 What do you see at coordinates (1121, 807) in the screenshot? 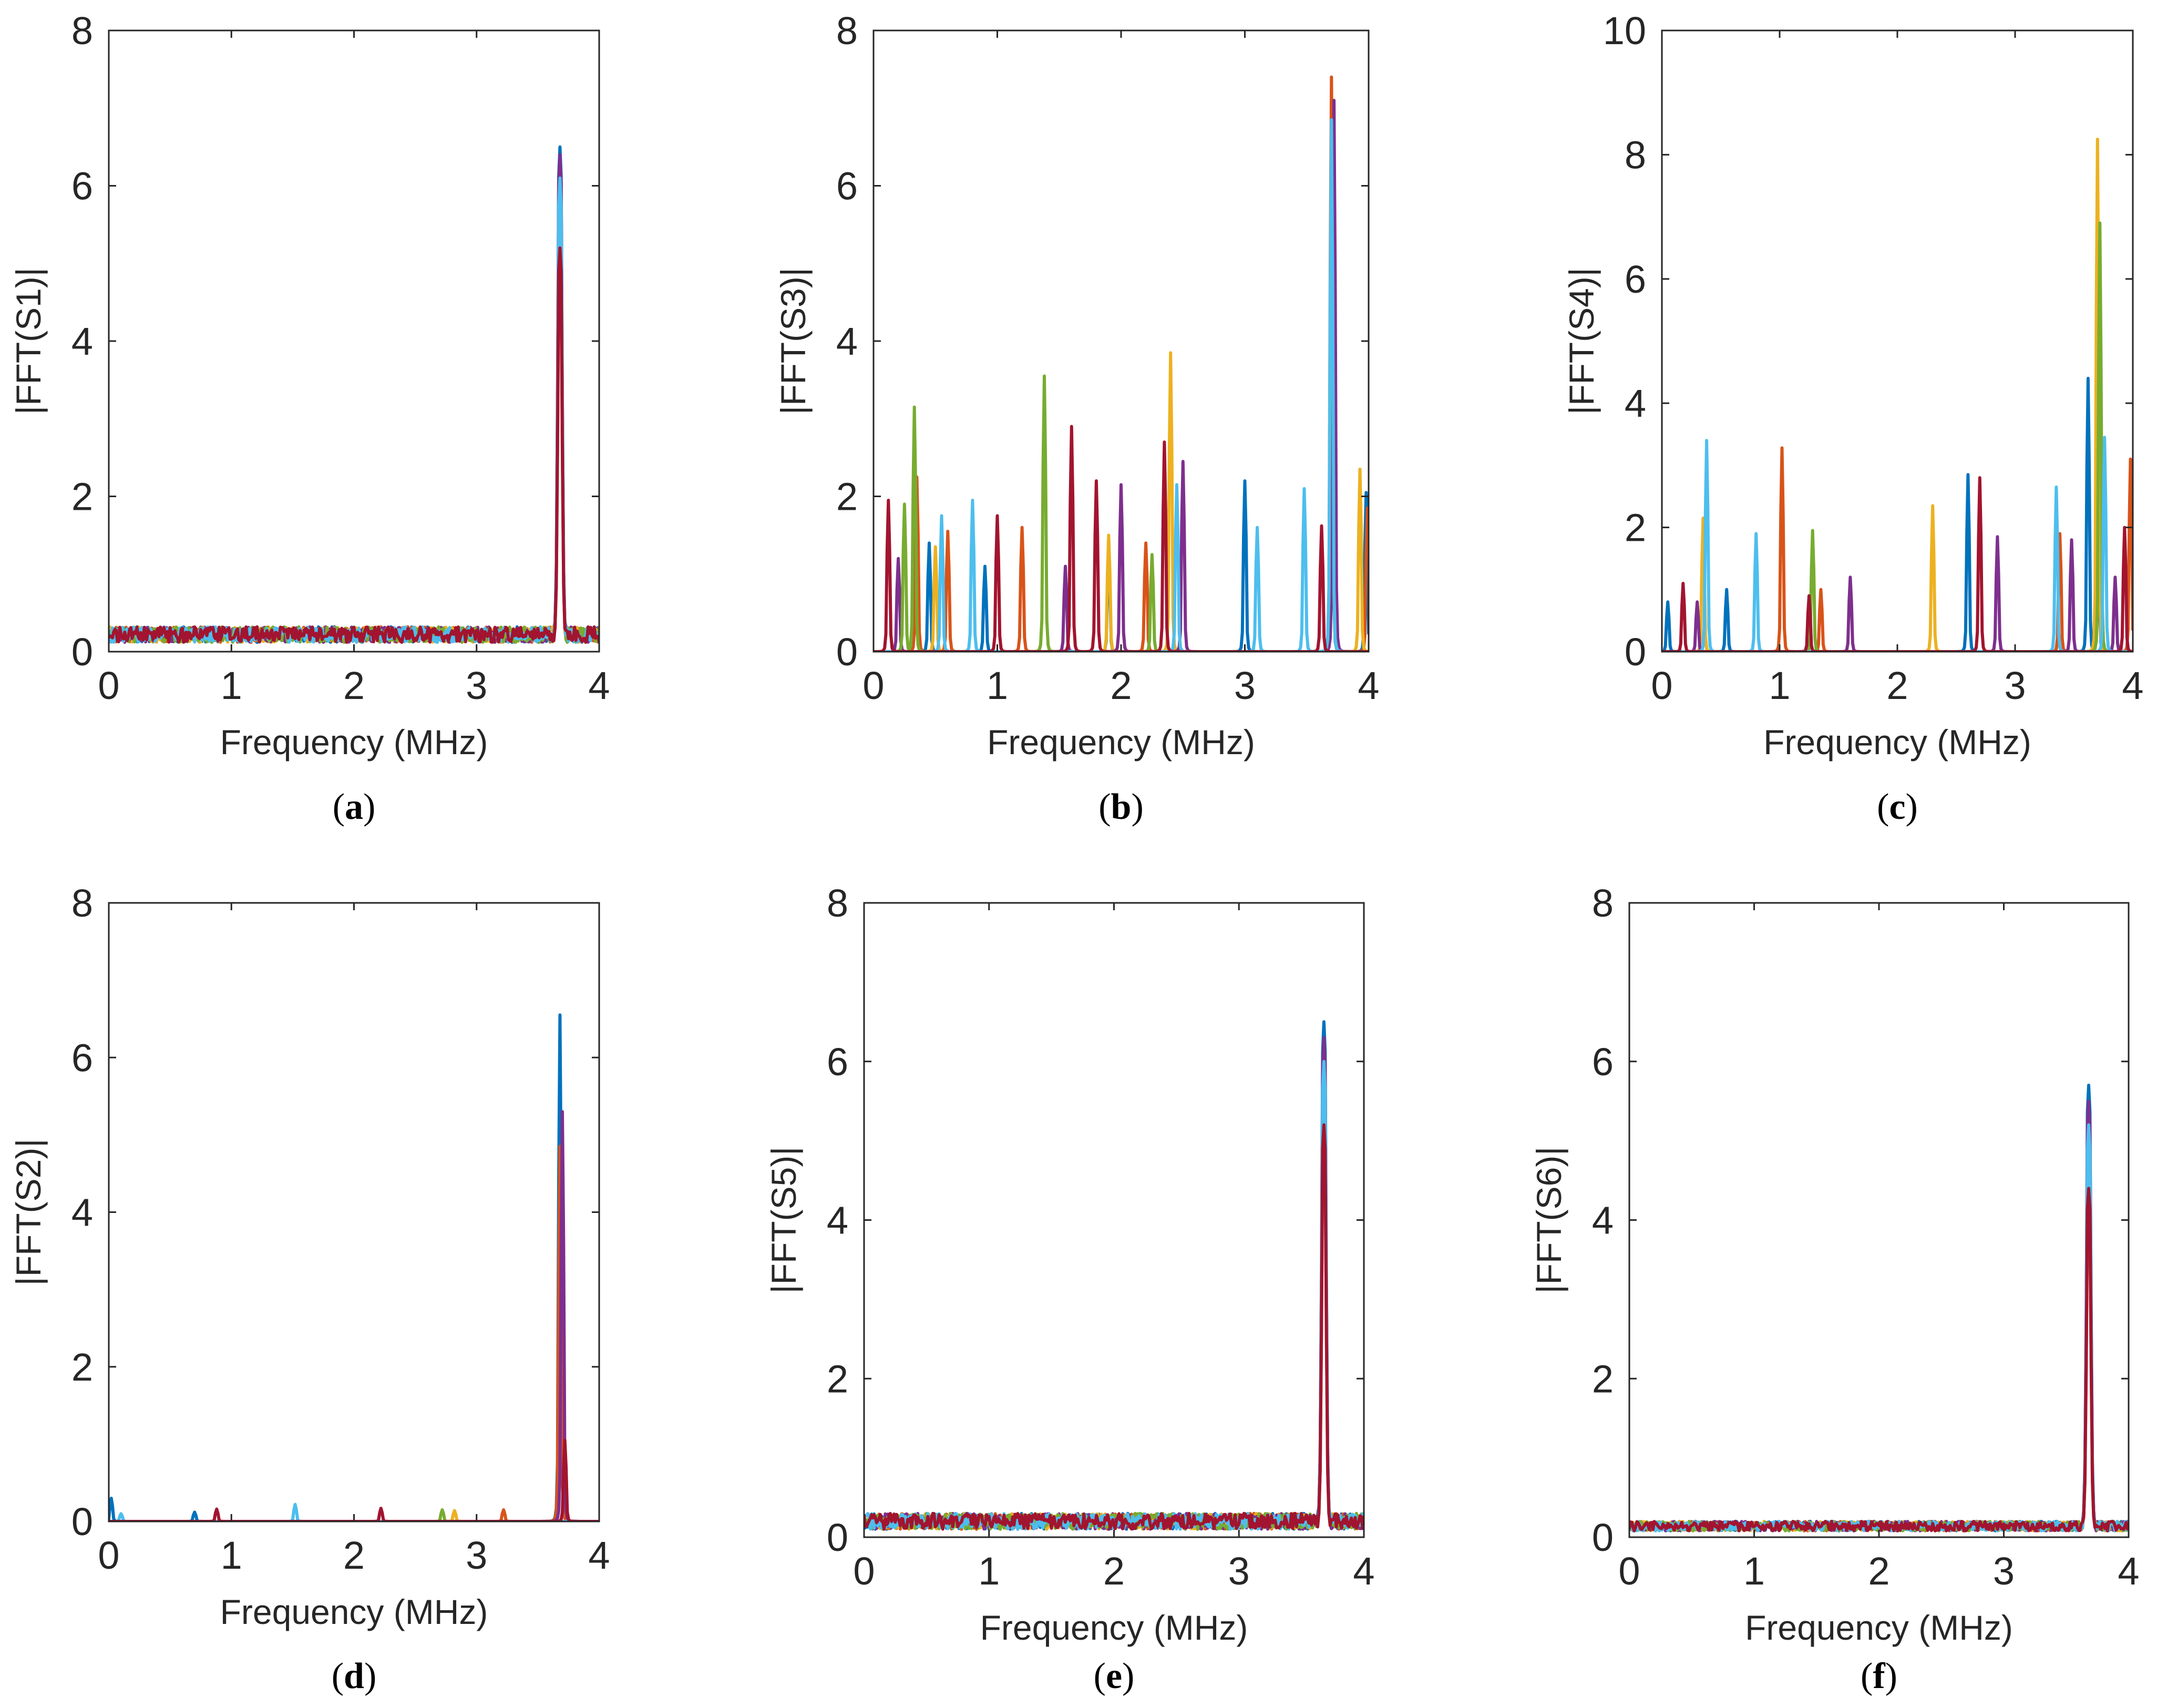
I see `panel-caption: (b)` at bounding box center [1121, 807].